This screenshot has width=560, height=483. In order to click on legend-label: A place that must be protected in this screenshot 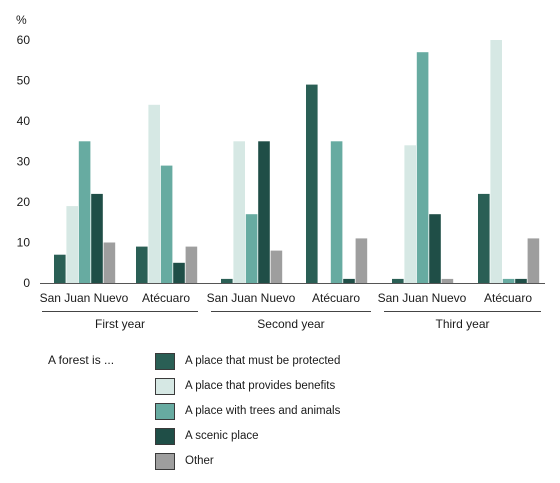, I will do `click(263, 361)`.